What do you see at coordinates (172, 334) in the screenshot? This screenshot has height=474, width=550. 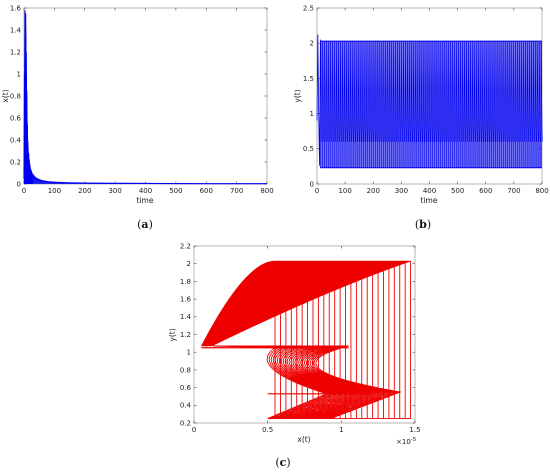 I see `panel-c-y-label: y(t)` at bounding box center [172, 334].